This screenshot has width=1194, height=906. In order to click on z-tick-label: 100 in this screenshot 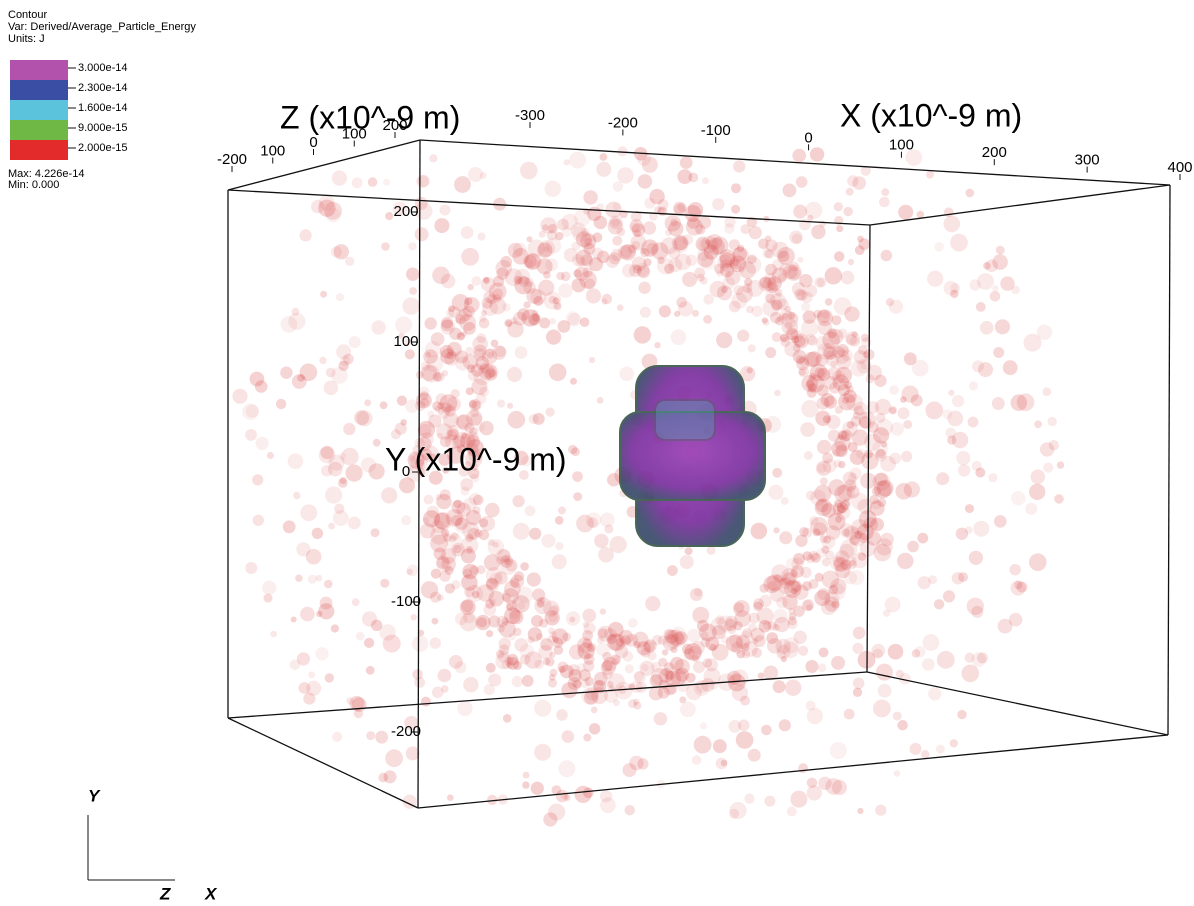, I will do `click(354, 133)`.